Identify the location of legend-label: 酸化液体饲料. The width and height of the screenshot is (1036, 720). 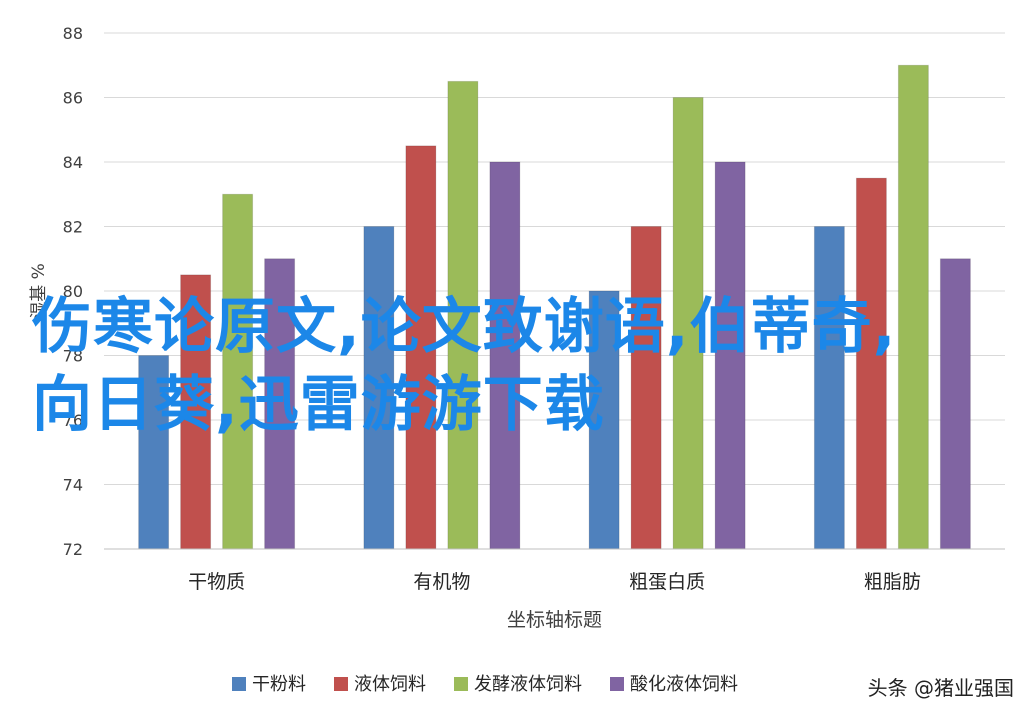
(684, 684).